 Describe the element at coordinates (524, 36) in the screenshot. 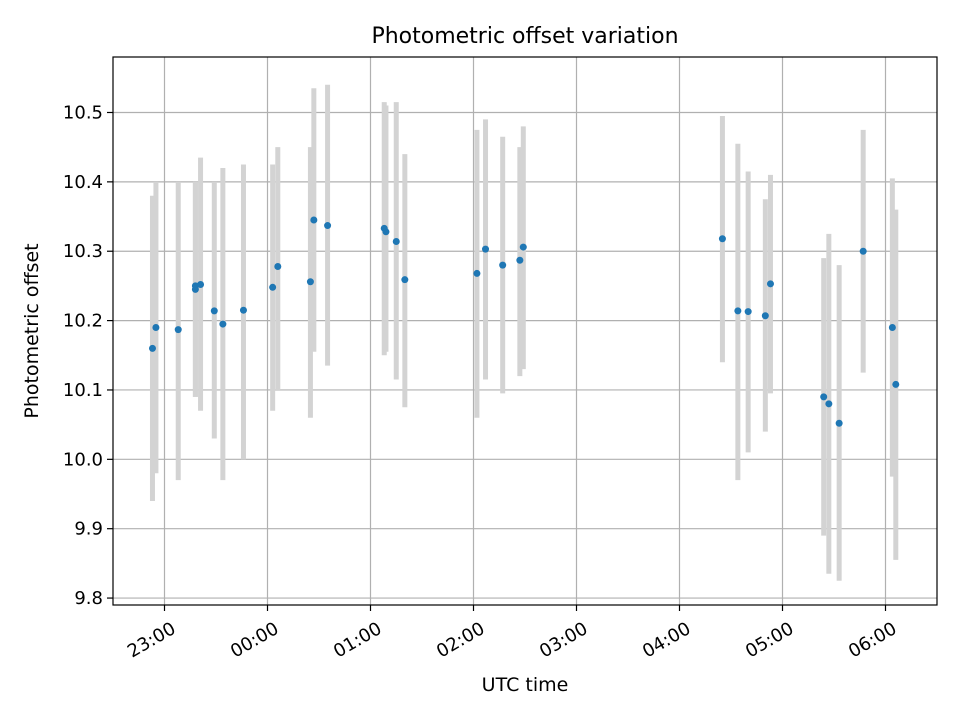

I see `chart-title: Photometric offset variation` at that location.